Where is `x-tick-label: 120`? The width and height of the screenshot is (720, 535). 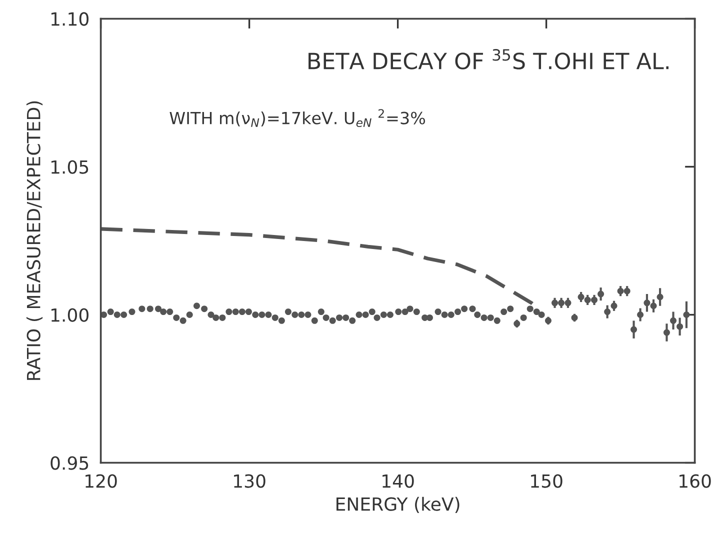
x-tick-label: 120 is located at coordinates (101, 481).